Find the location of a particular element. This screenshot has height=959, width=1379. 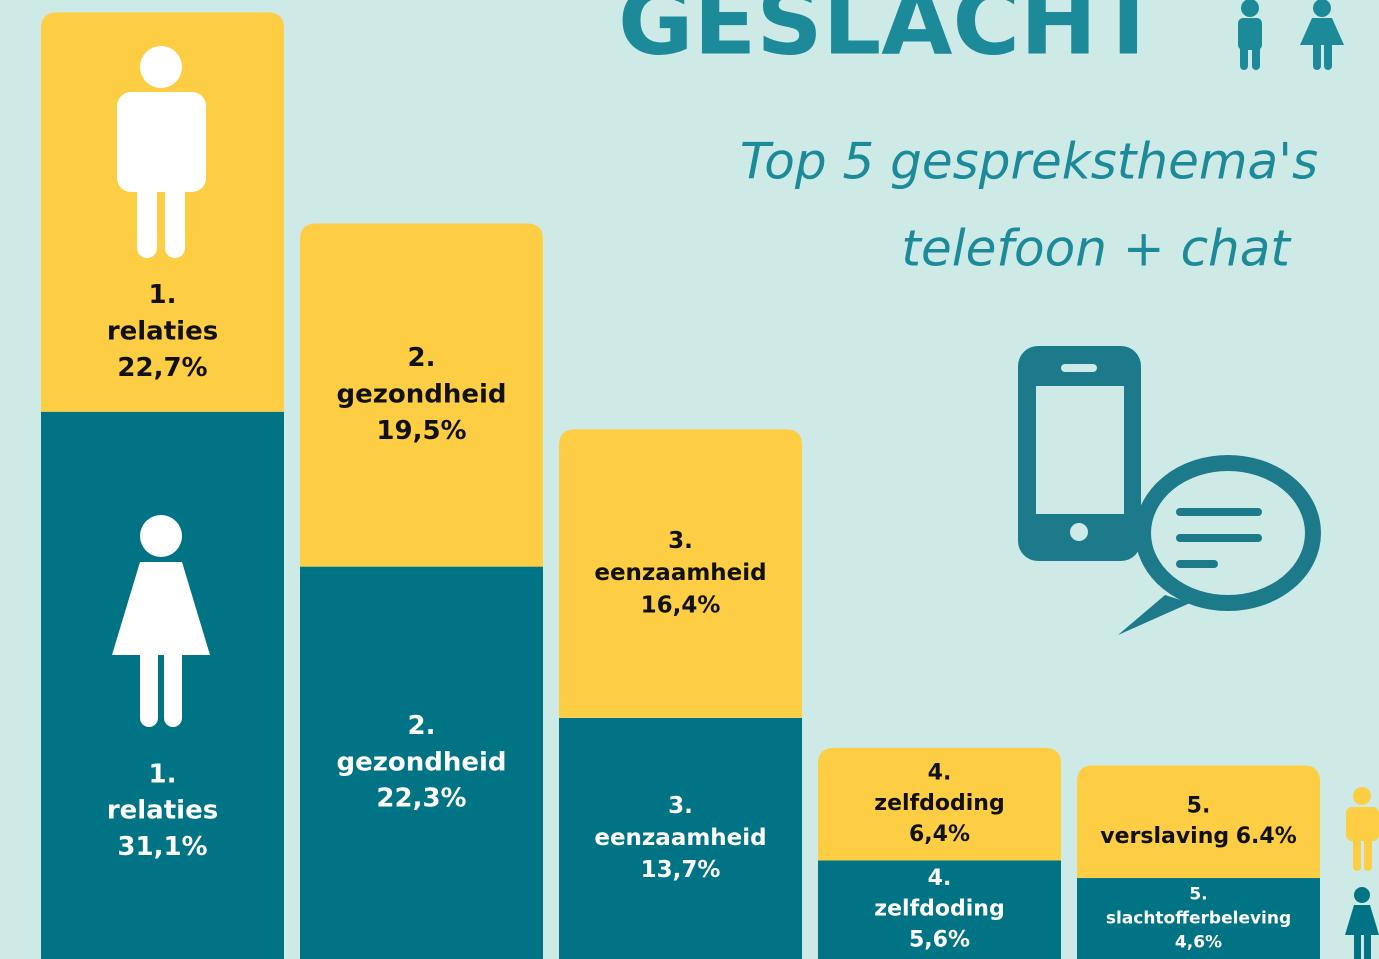

segment-label: verslaving 6.4% is located at coordinates (1198, 836).